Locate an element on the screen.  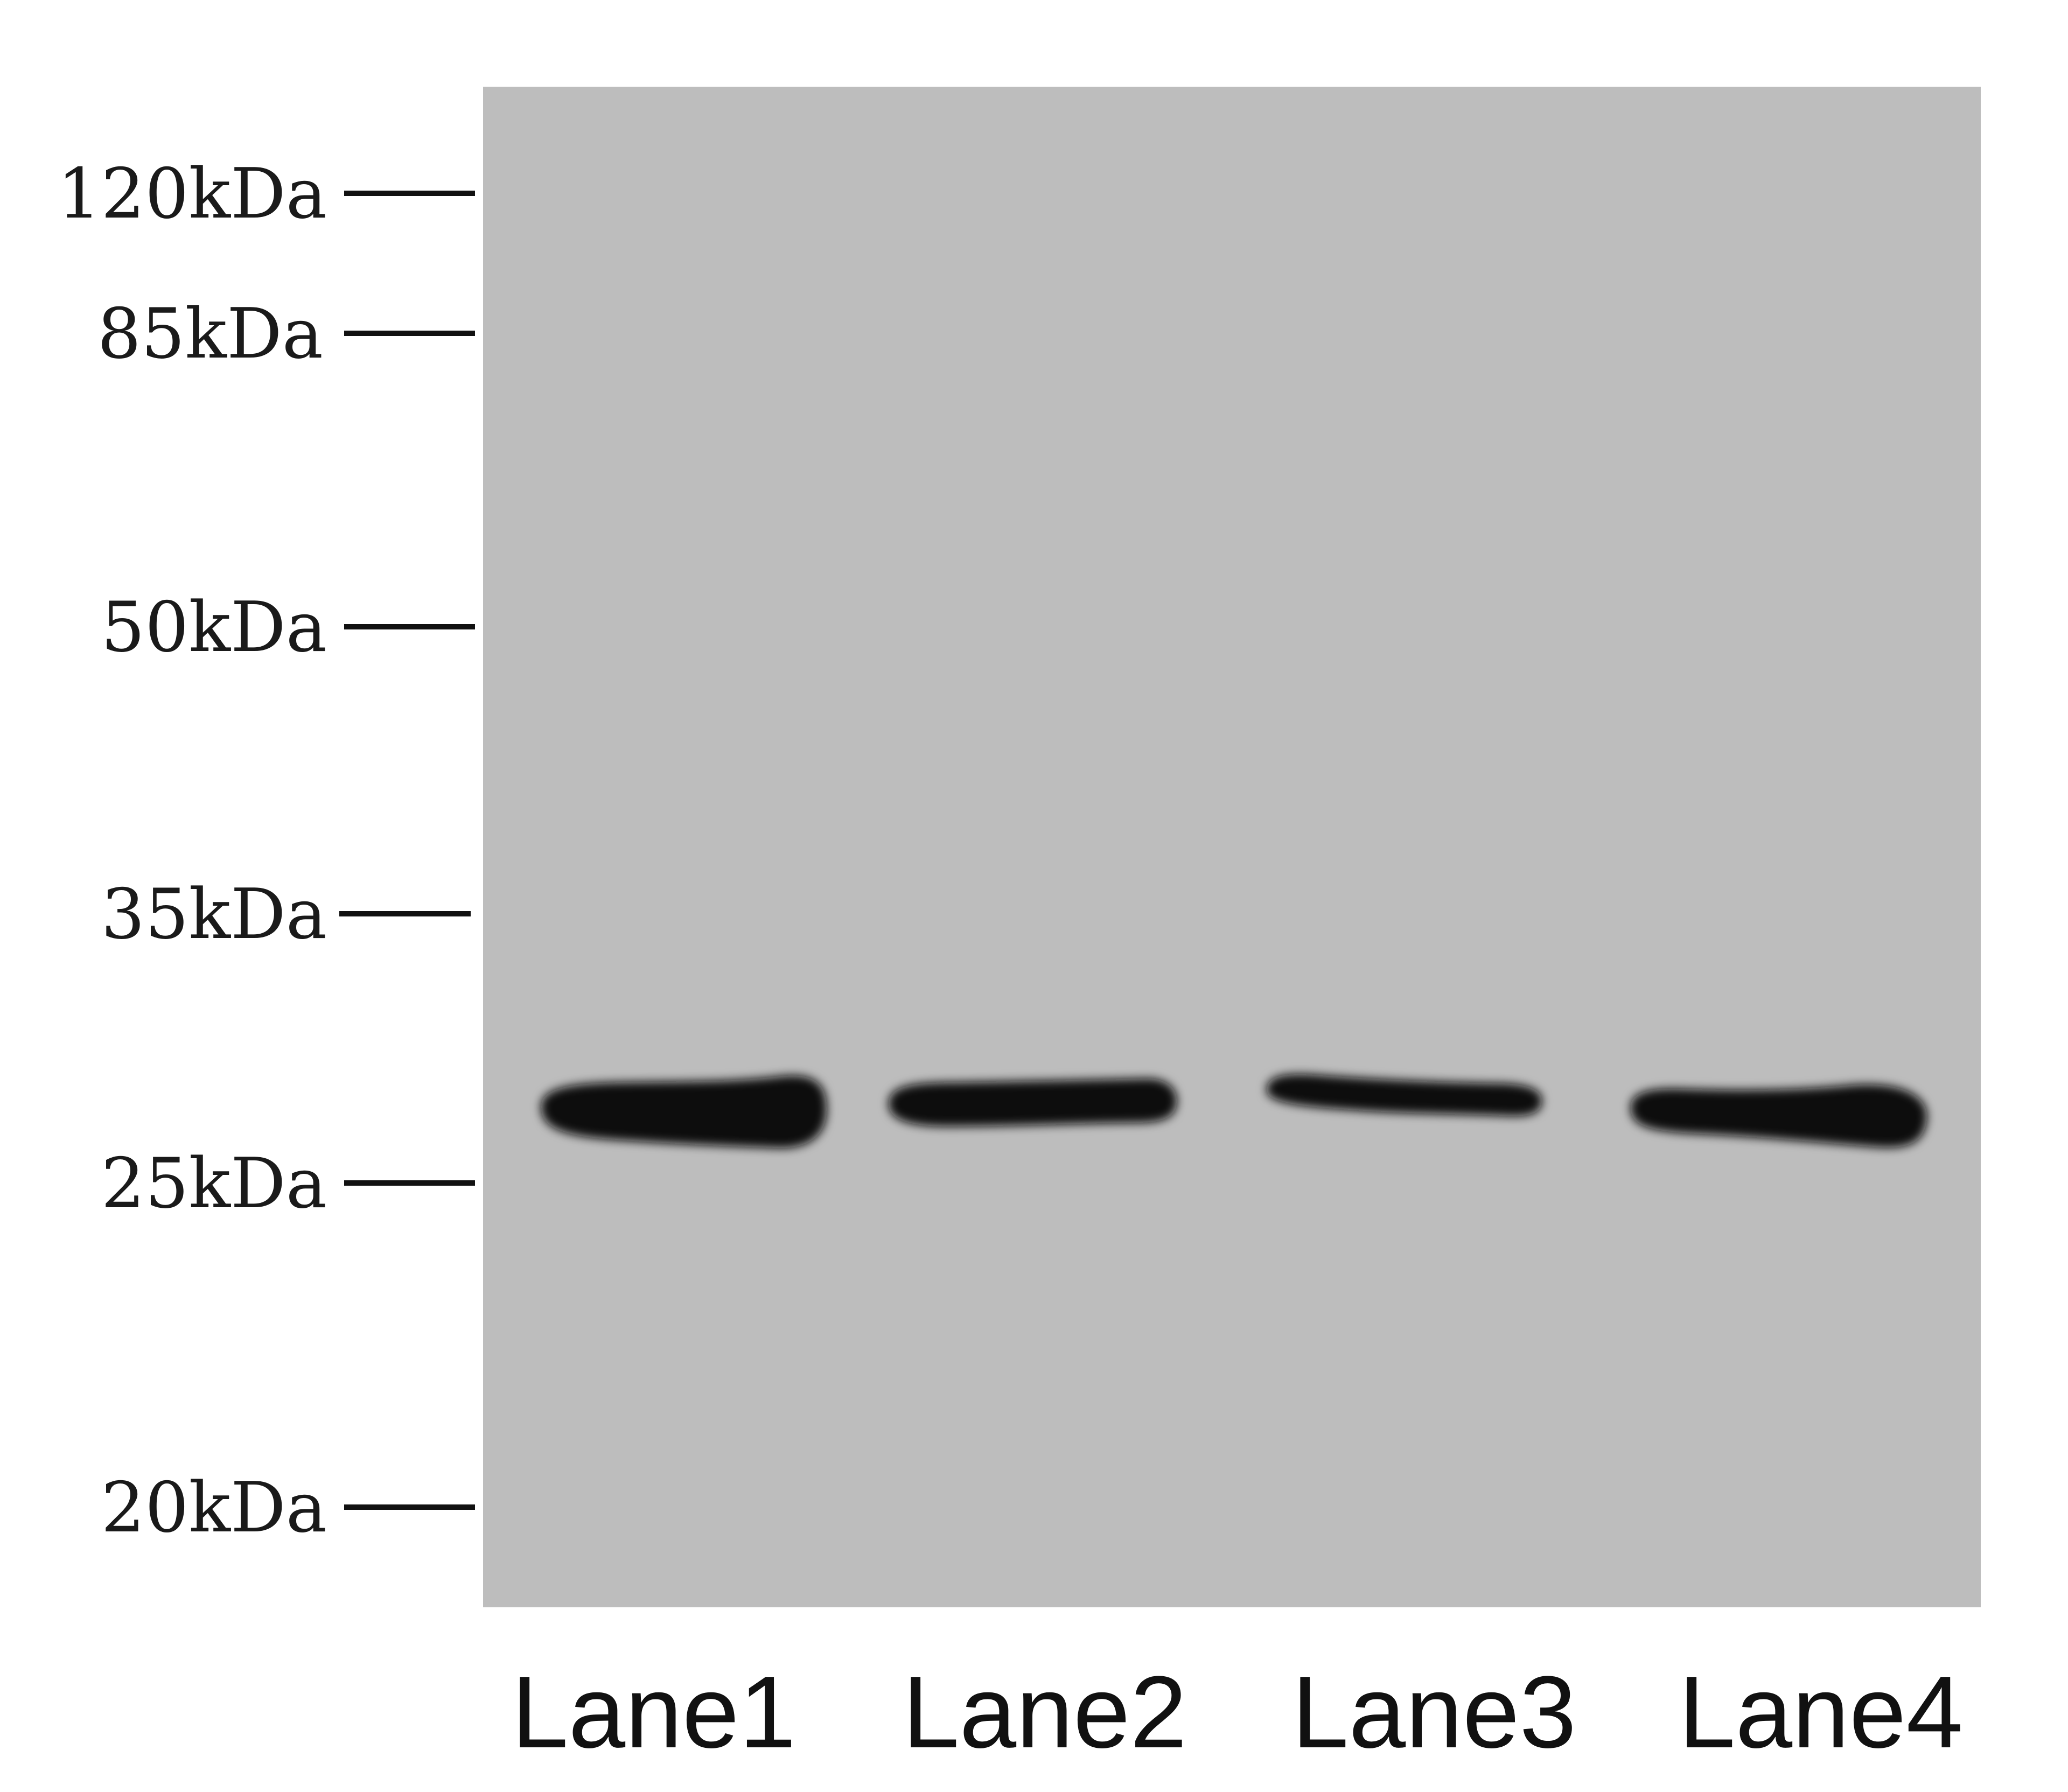
marker-label: 50kDa is located at coordinates (214, 627).